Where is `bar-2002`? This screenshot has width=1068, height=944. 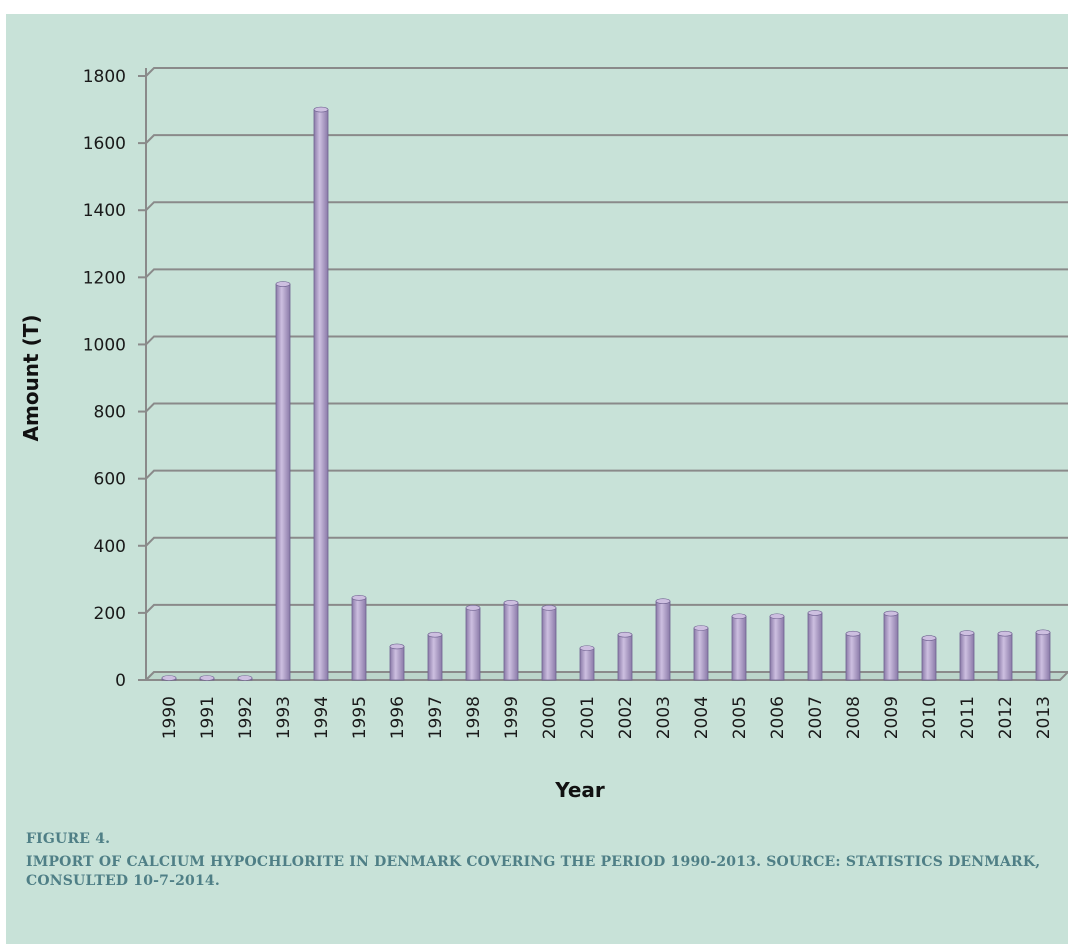 bar-2002 is located at coordinates (625, 657).